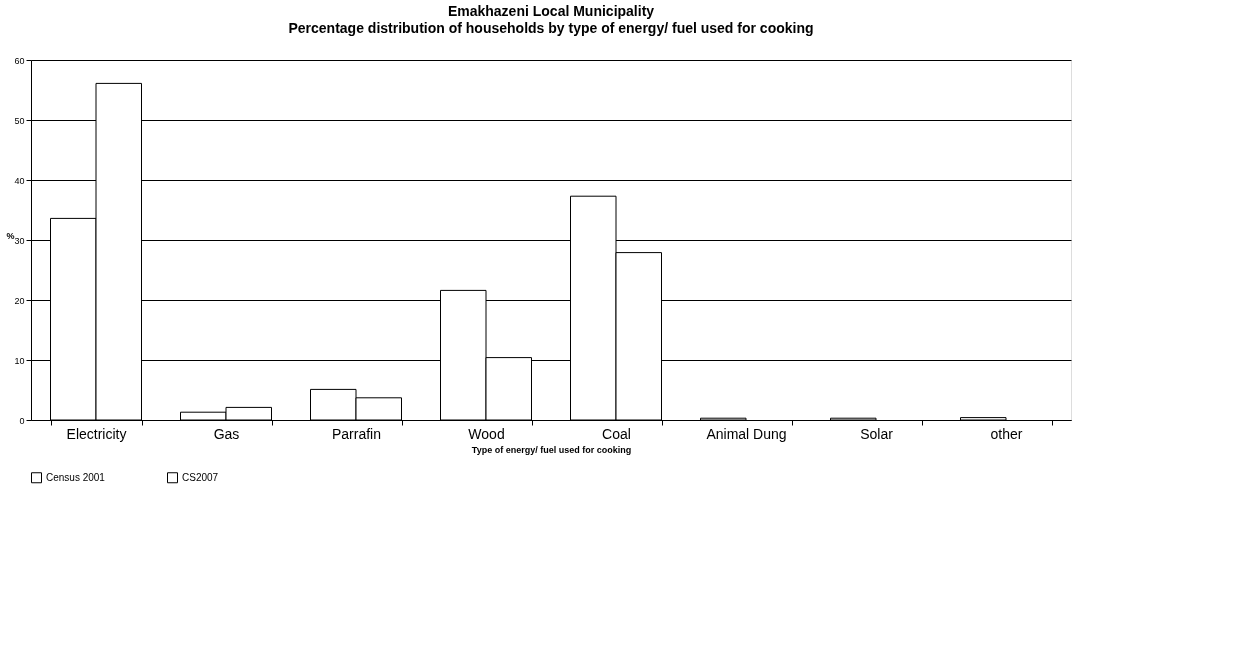 The height and width of the screenshot is (651, 1249). I want to click on y-tick-label: 50, so click(19, 120).